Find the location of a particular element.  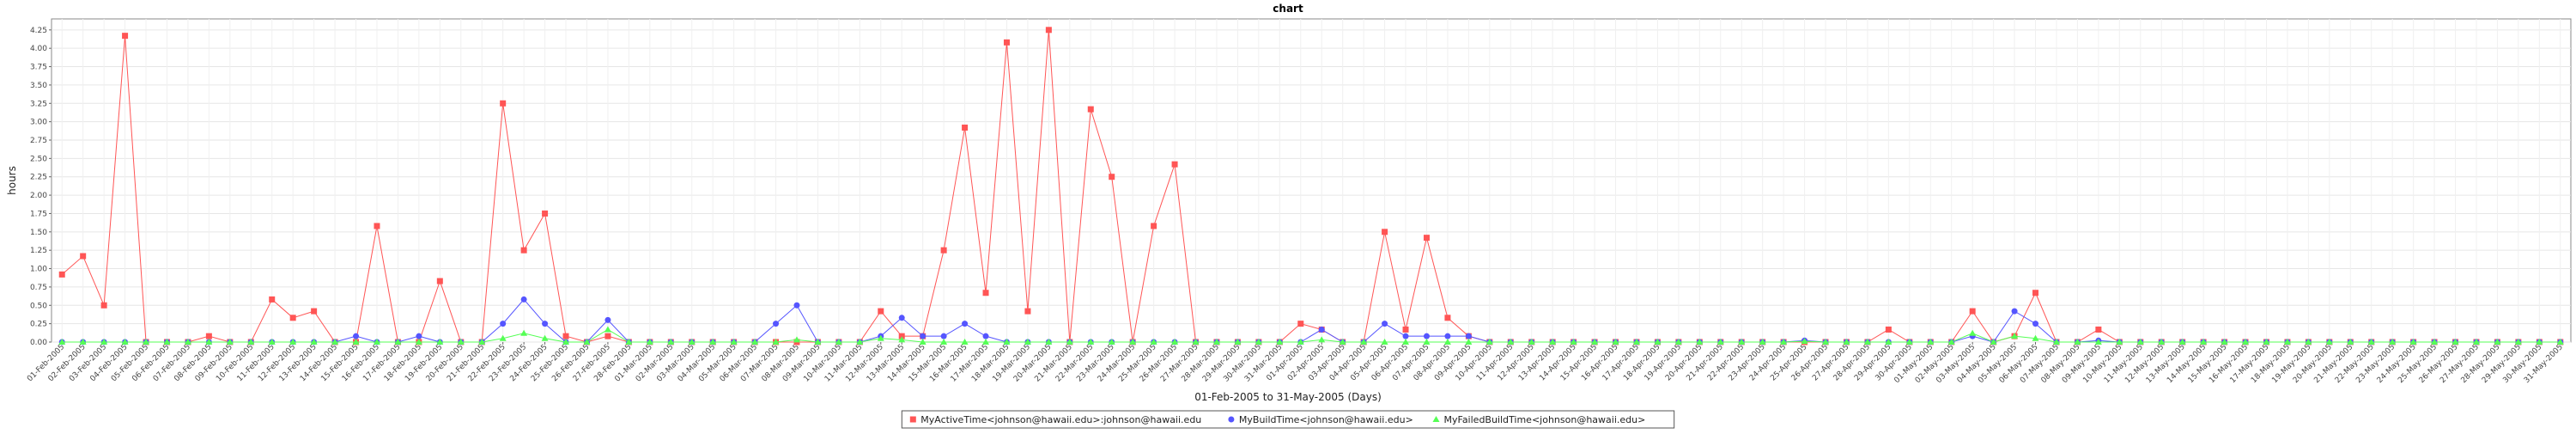

legend-item: MyBuildTime<johnson@hawaii.edu> is located at coordinates (1320, 419).